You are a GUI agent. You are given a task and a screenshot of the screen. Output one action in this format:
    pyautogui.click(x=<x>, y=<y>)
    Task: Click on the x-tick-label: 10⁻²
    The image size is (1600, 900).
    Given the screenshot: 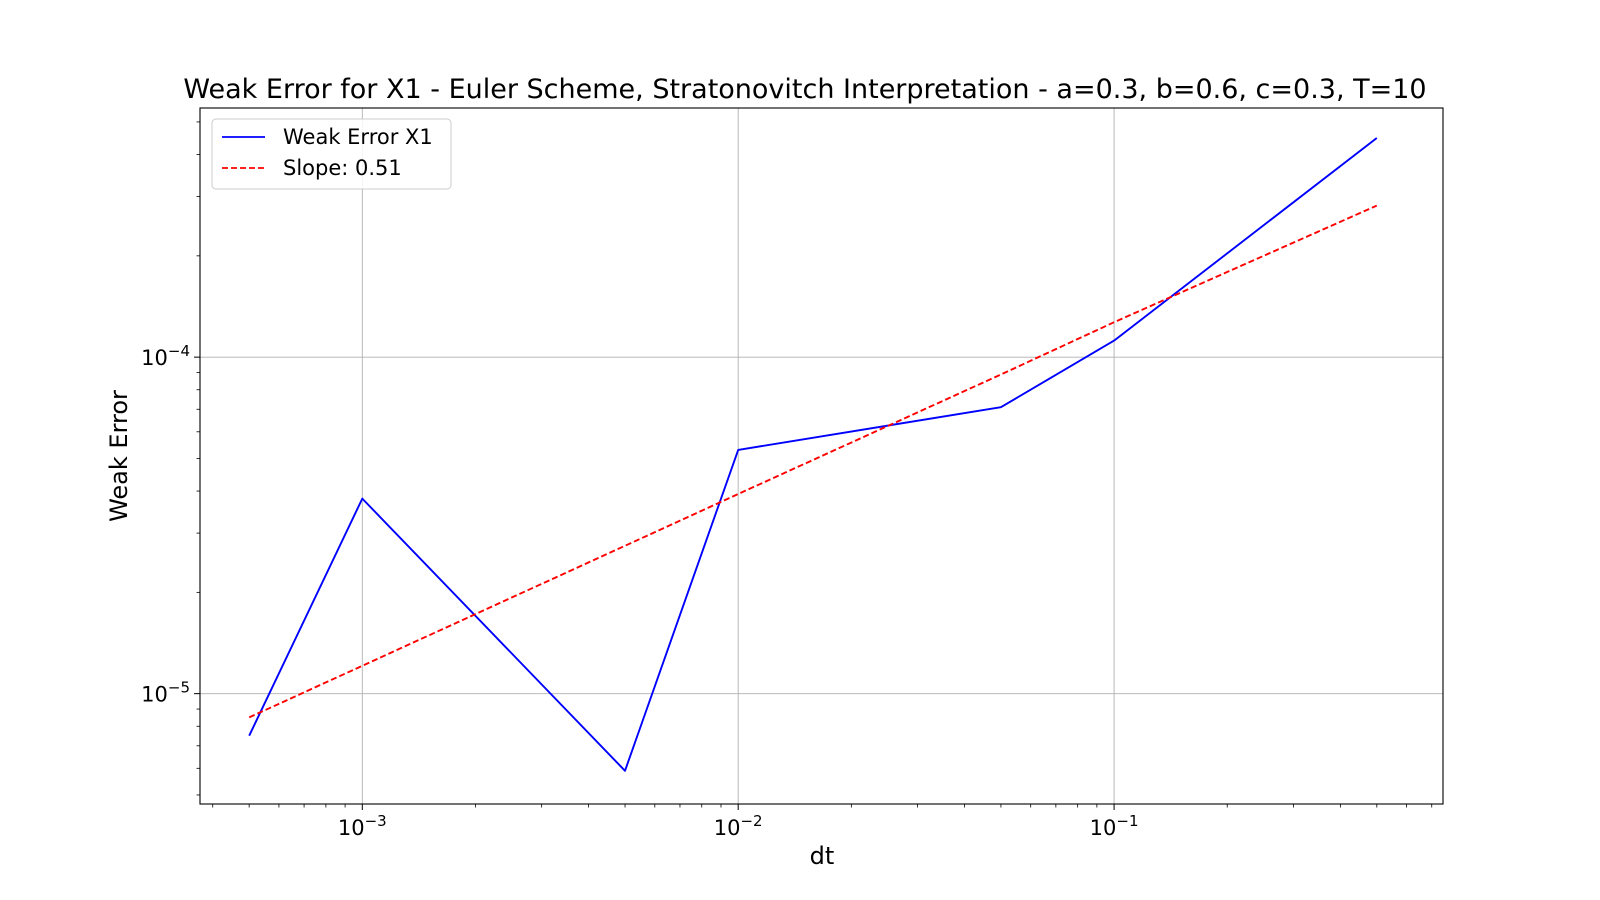 What is the action you would take?
    pyautogui.click(x=738, y=826)
    